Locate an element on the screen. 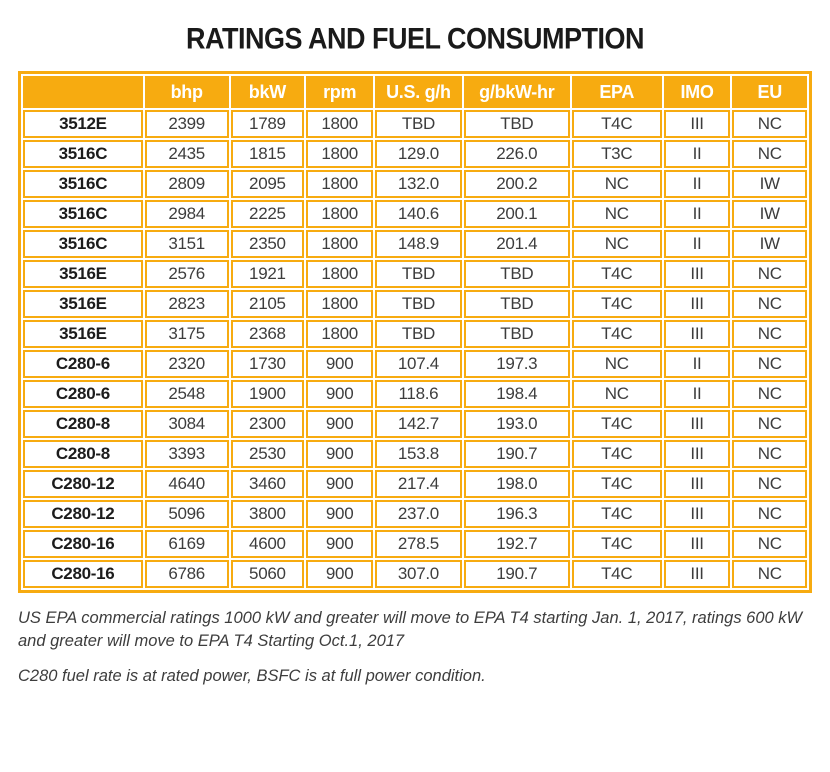 The height and width of the screenshot is (772, 830). data-cell: 2320 is located at coordinates (186, 364).